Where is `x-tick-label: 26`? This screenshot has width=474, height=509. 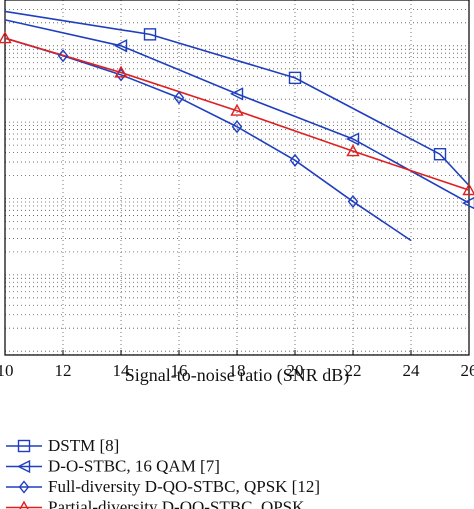 x-tick-label: 26 is located at coordinates (467, 370).